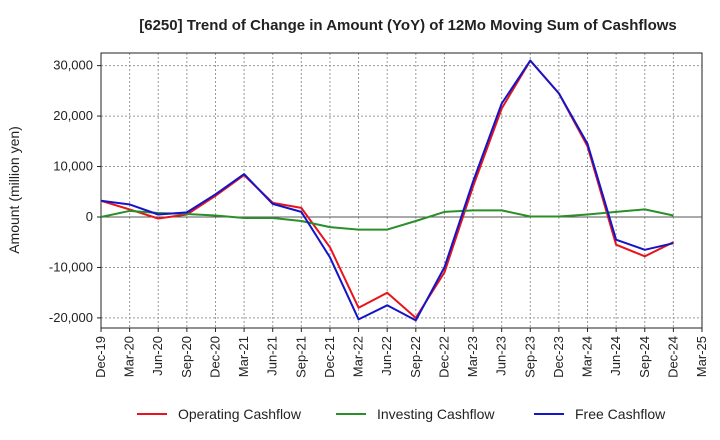 The height and width of the screenshot is (440, 720). Describe the element at coordinates (240, 414) in the screenshot. I see `operating-cashflow-legend-label: Operating Cashflow` at that location.